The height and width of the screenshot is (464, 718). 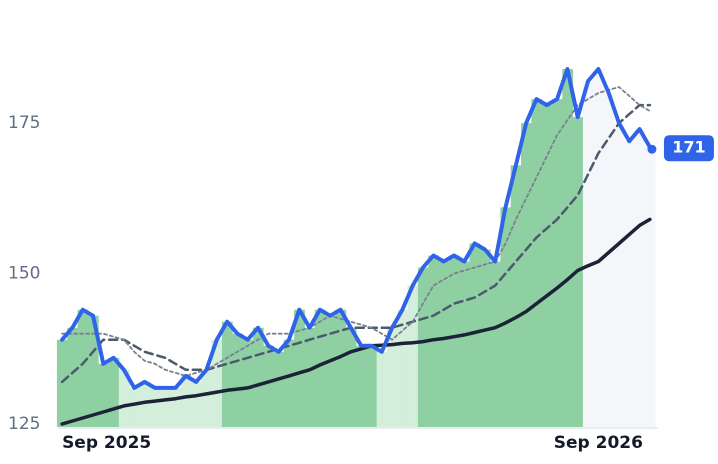 I want to click on value-badge, so click(x=688, y=148).